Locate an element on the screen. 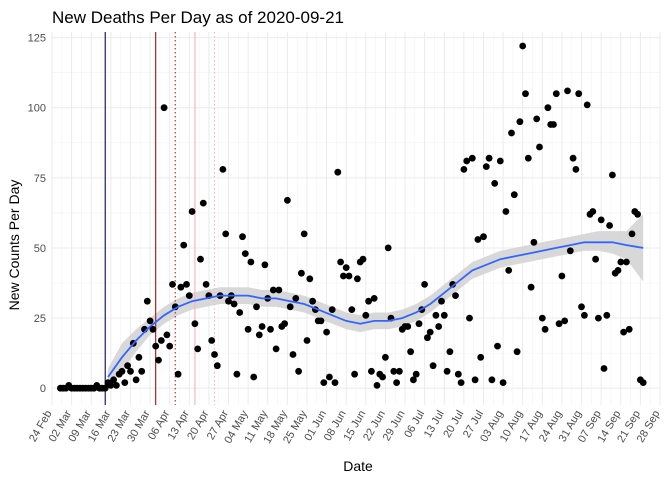 This screenshot has width=672, height=485. chart-title: New Deaths Per Day as of 2020-09-21 is located at coordinates (198, 17).